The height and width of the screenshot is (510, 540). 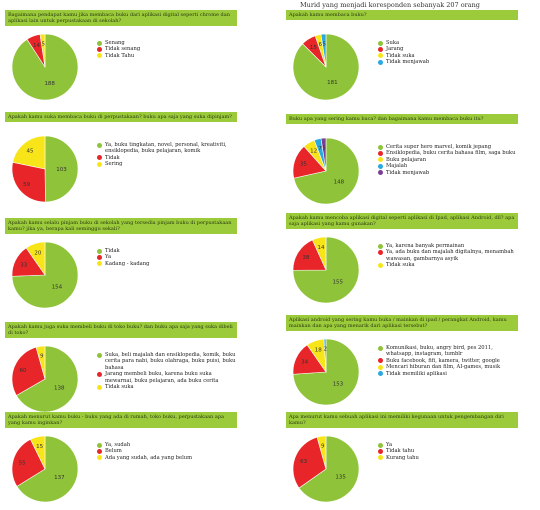 I want to click on data-label: 137, so click(x=59, y=478).